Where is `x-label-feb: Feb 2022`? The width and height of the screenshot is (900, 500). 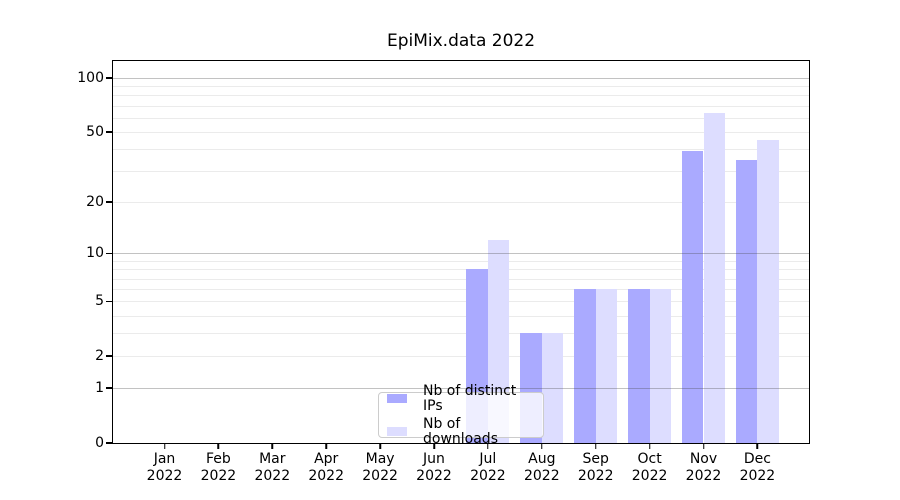 x-label-feb: Feb 2022 is located at coordinates (219, 467).